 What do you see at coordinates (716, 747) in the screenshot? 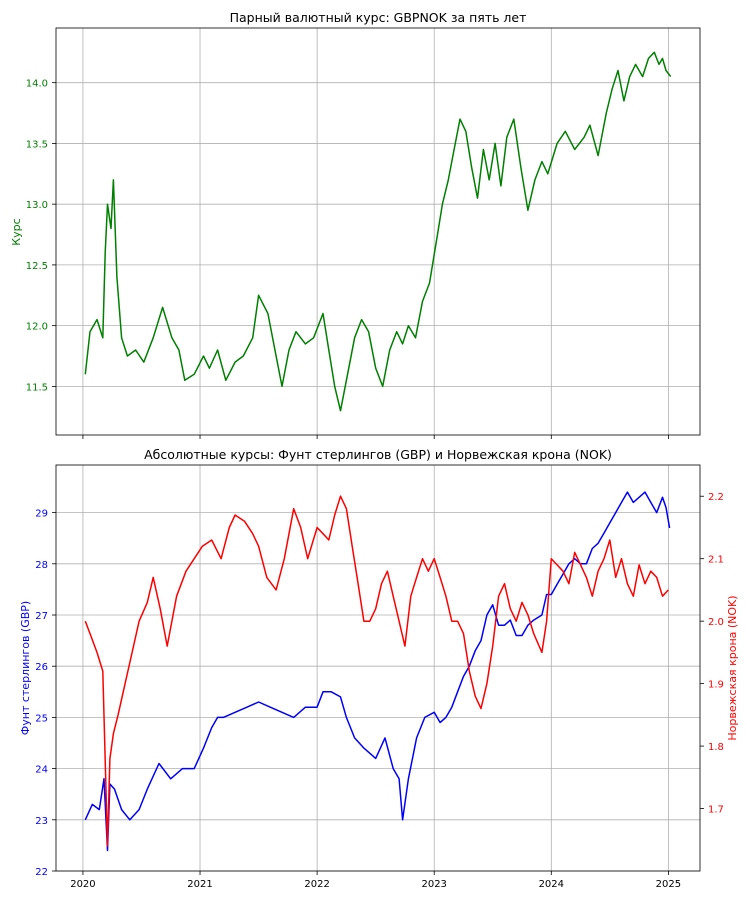
I see `bottom-right-y-tick-label: 1.8` at bounding box center [716, 747].